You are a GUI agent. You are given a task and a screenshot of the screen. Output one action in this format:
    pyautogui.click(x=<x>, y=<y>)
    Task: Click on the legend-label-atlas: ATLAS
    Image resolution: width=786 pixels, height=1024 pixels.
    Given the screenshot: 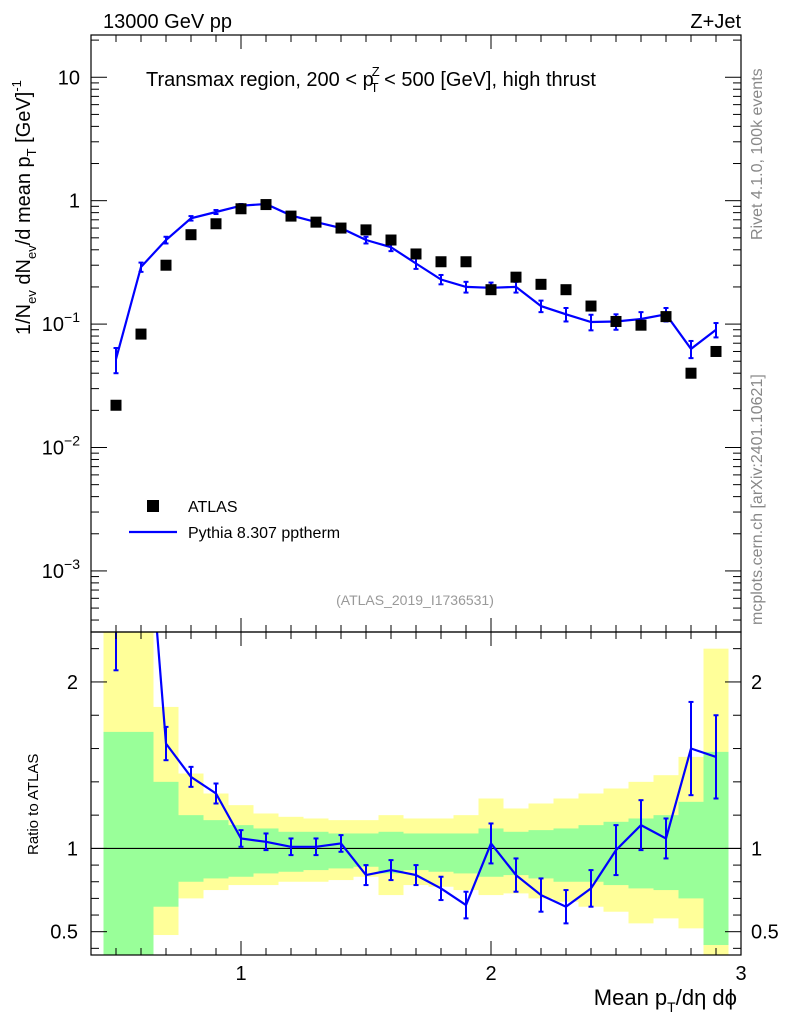 What is the action you would take?
    pyautogui.click(x=213, y=507)
    